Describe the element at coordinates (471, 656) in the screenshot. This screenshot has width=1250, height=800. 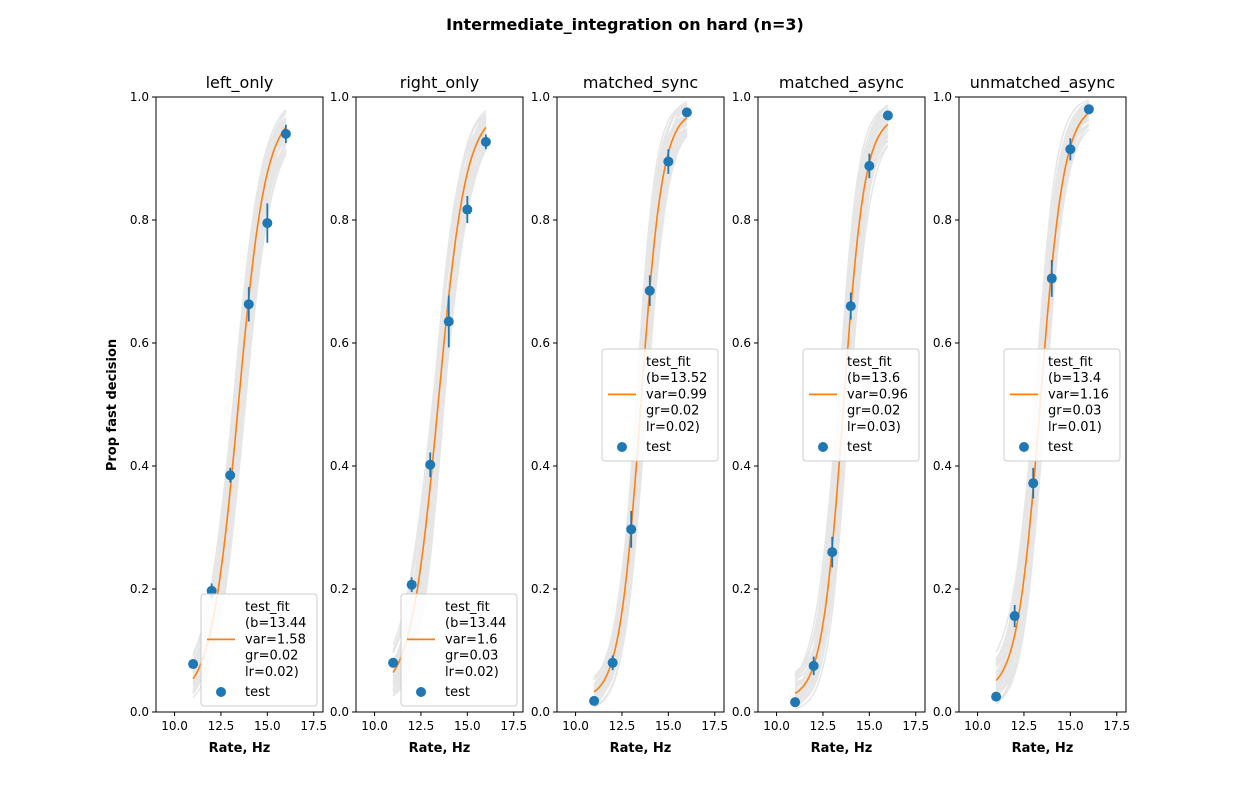
I see `legend-fit-label: gr=0.03` at that location.